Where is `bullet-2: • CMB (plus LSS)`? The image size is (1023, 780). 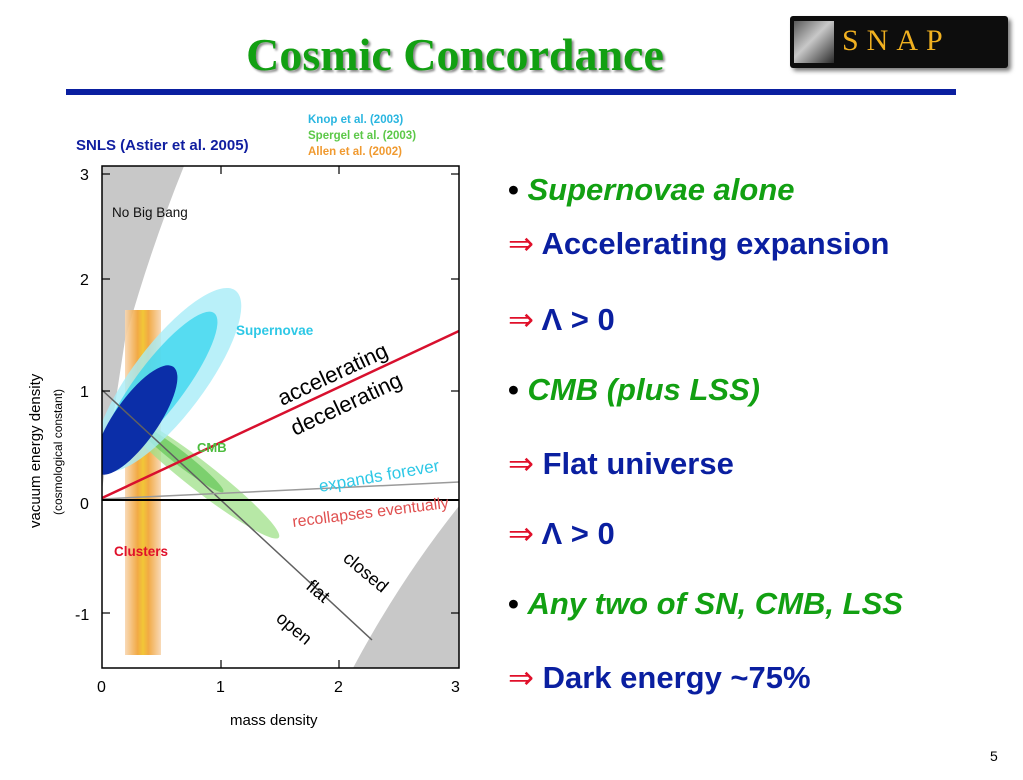 bullet-2: • CMB (plus LSS) is located at coordinates (634, 390).